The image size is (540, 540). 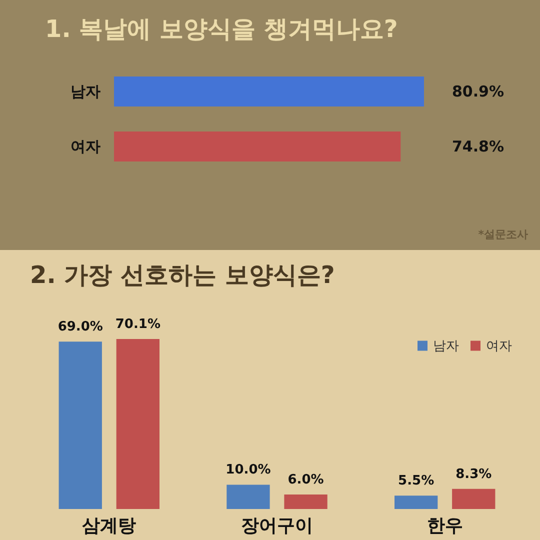 What do you see at coordinates (474, 474) in the screenshot?
I see `data-label: 8.3%` at bounding box center [474, 474].